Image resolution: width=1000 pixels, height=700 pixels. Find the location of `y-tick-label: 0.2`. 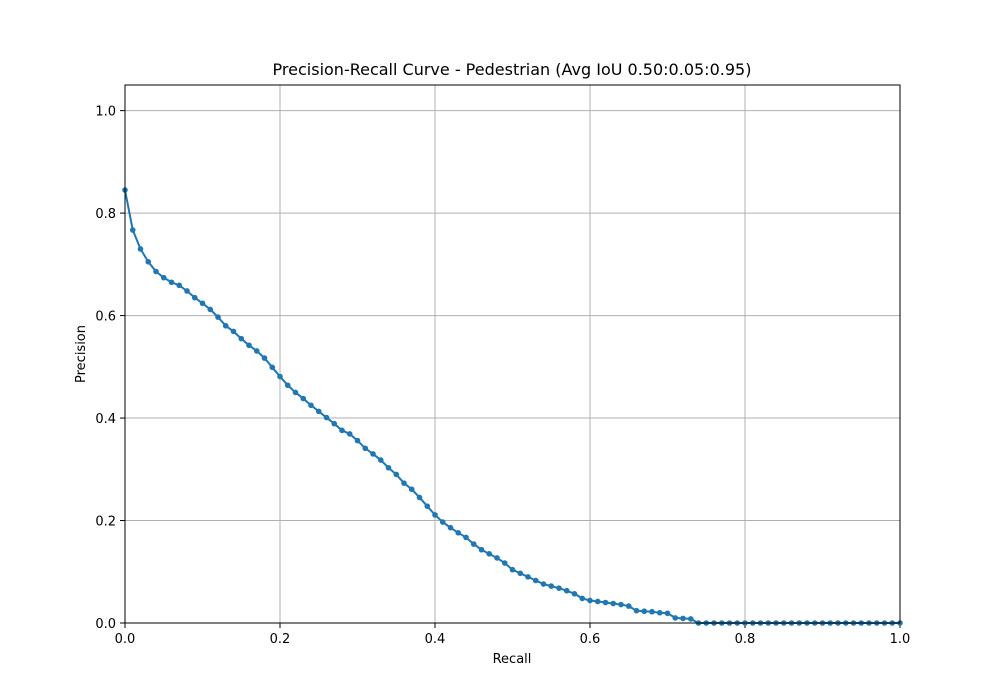

y-tick-label: 0.2 is located at coordinates (105, 522).